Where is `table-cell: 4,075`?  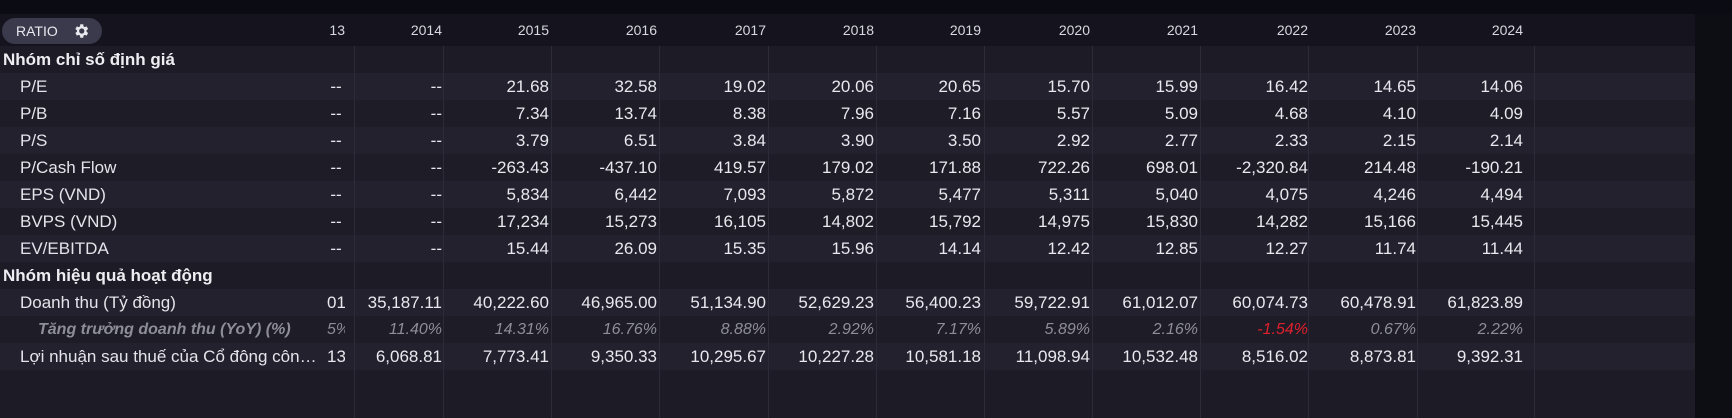
table-cell: 4,075 is located at coordinates (1286, 194).